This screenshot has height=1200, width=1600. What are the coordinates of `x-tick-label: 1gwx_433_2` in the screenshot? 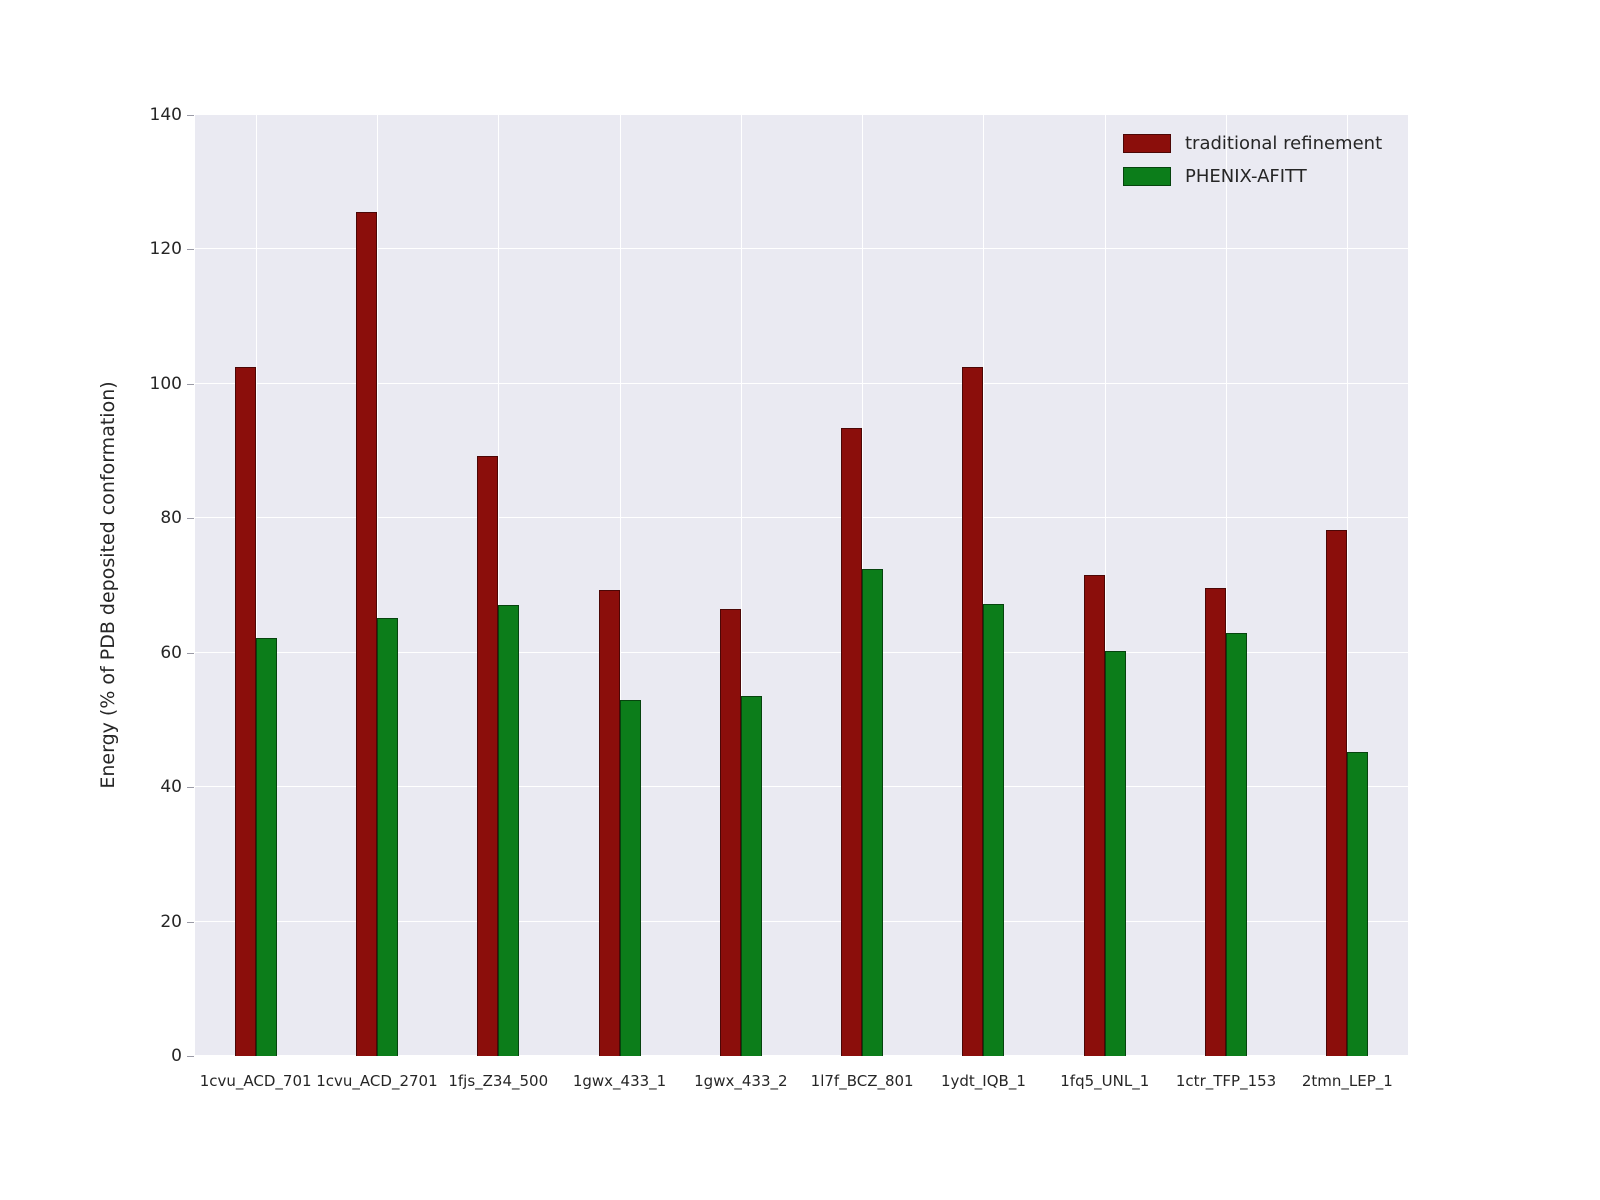 It's located at (741, 1081).